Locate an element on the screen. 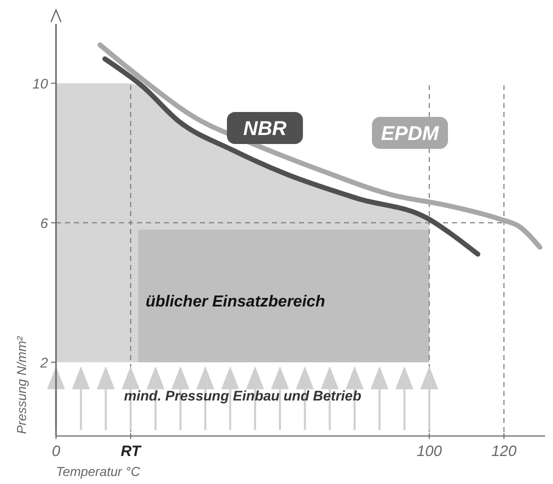  text: EPDM is located at coordinates (410, 133).